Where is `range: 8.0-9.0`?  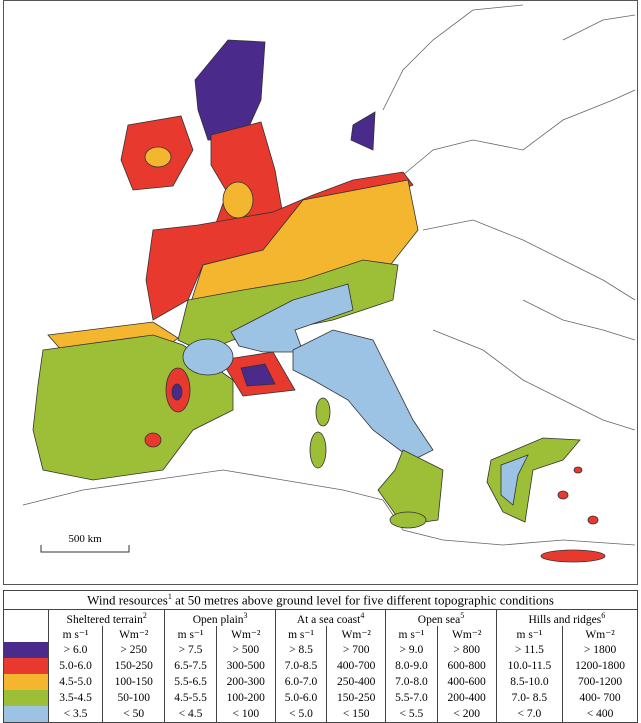 range: 8.0-9.0 is located at coordinates (411, 666).